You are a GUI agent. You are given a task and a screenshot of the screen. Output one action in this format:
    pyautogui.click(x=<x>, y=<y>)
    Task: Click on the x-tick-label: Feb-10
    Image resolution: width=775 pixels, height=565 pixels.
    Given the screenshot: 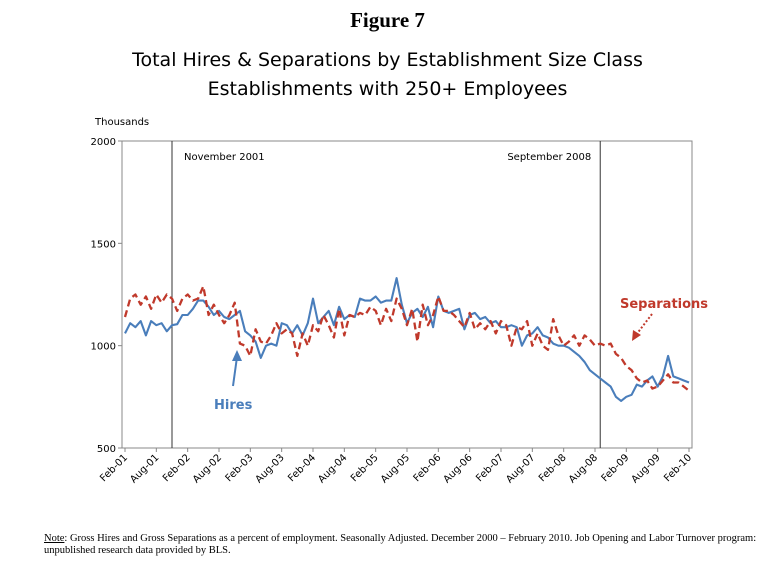 What is the action you would take?
    pyautogui.click(x=678, y=468)
    